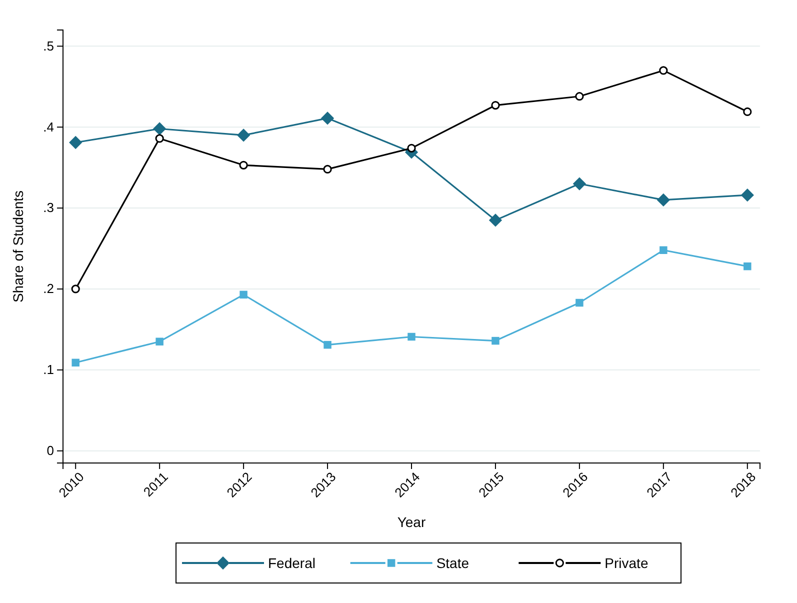  Describe the element at coordinates (411, 522) in the screenshot. I see `x-axis-title: Year` at that location.